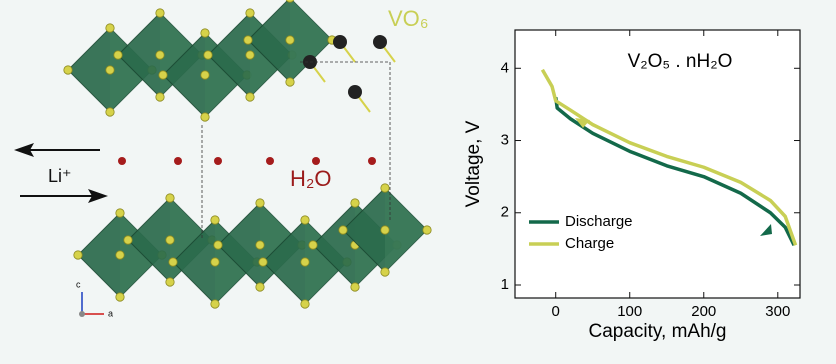  I want to click on y-tick-label: 1, so click(505, 284).